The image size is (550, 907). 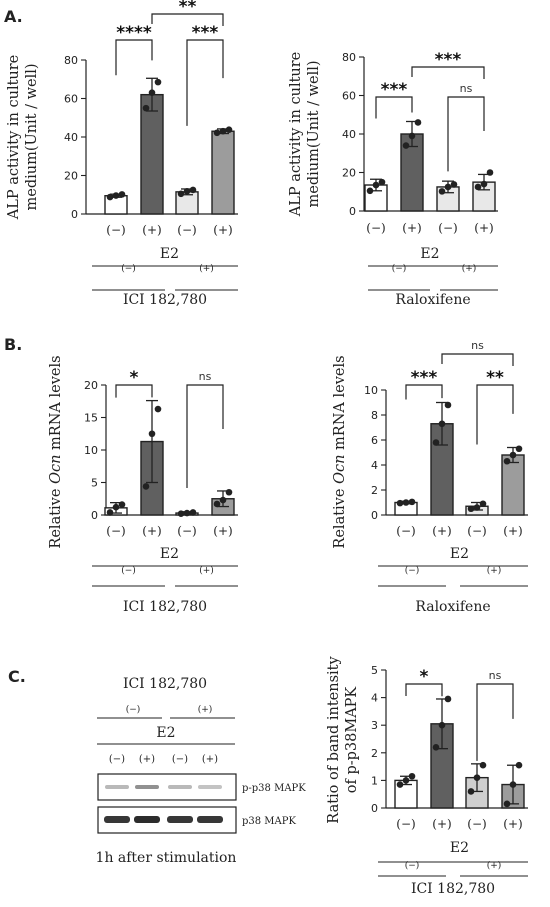 I want to click on factor-label: E2, so click(x=429, y=254).